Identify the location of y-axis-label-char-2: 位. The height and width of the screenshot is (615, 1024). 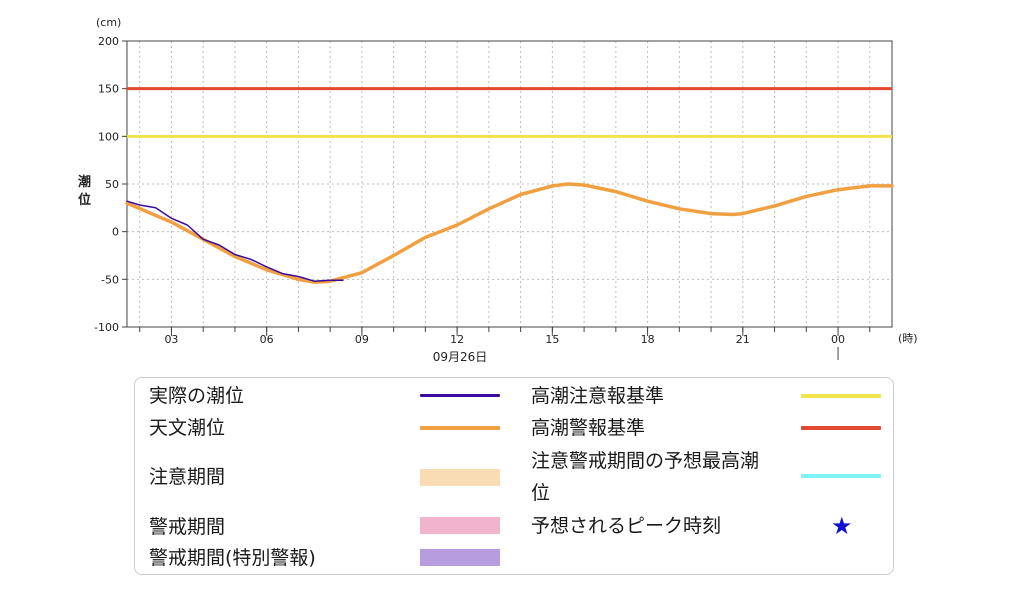
(84, 200).